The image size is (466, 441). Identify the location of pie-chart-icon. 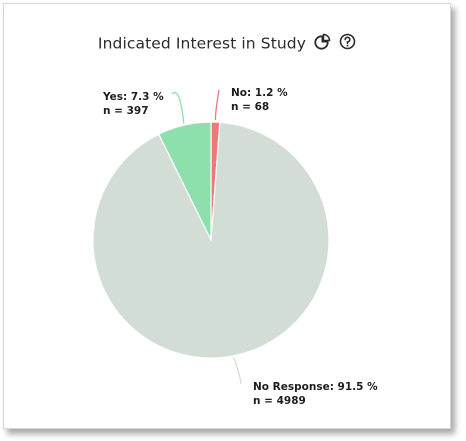
(322, 43).